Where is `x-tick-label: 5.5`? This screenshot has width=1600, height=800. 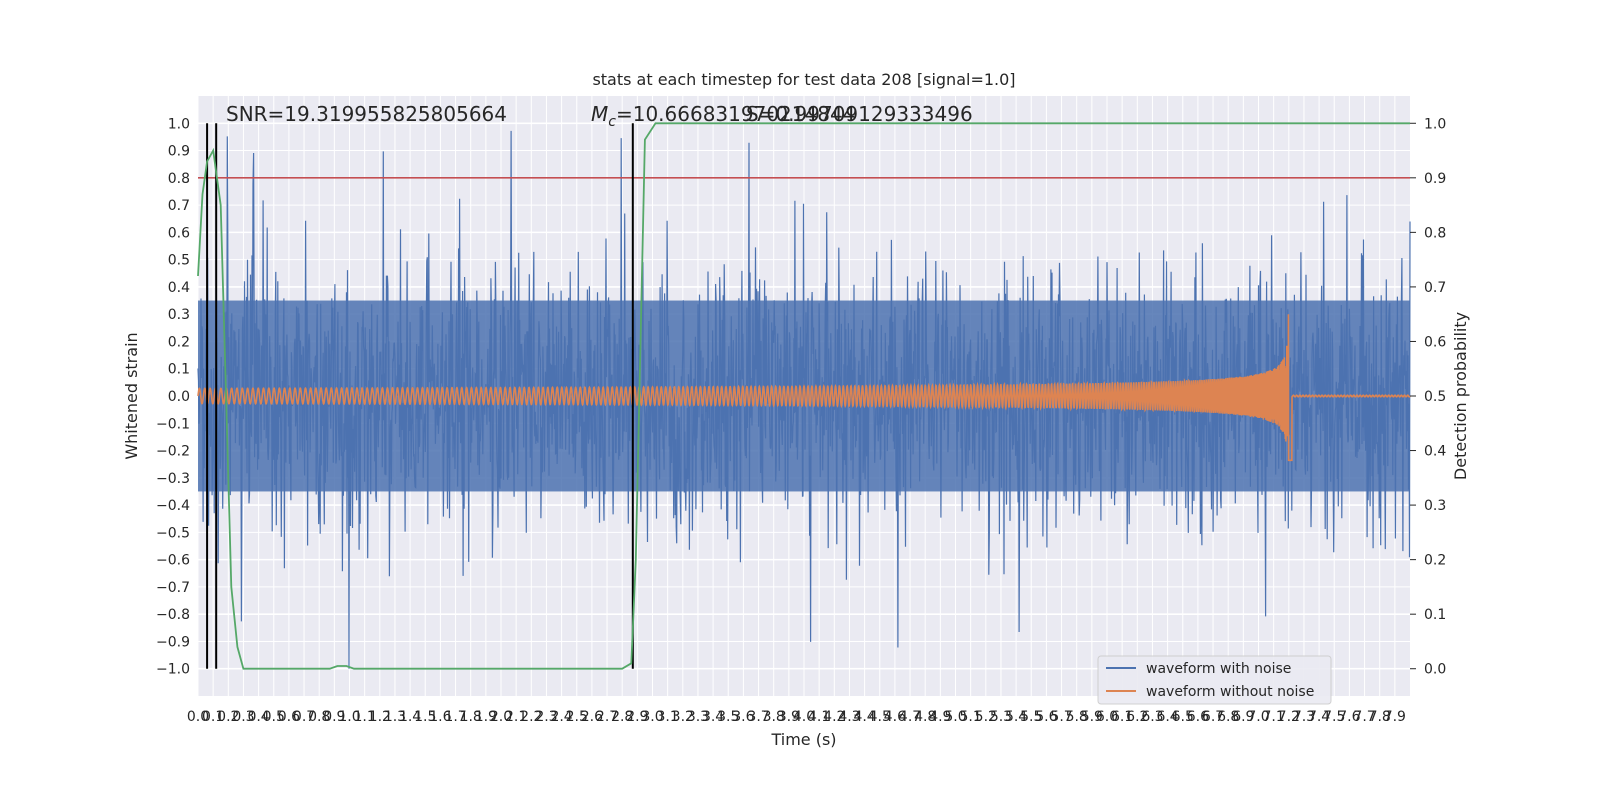 x-tick-label: 5.5 is located at coordinates (1031, 717).